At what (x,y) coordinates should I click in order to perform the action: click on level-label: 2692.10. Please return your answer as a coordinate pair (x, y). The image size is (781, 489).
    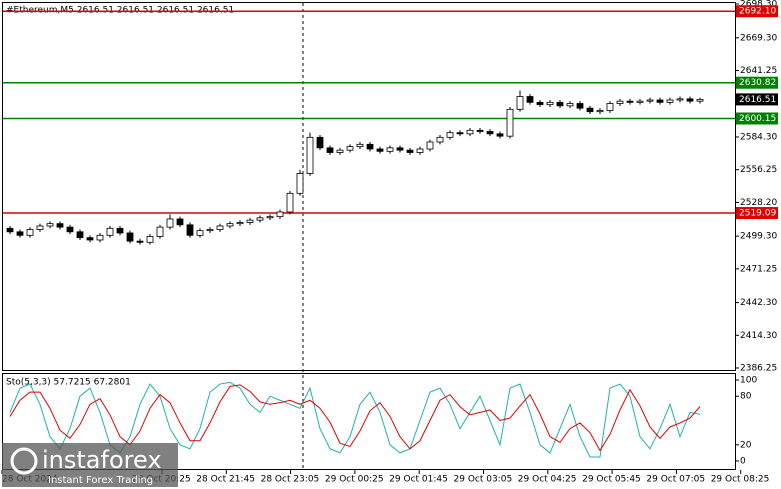
    Looking at the image, I should click on (757, 12).